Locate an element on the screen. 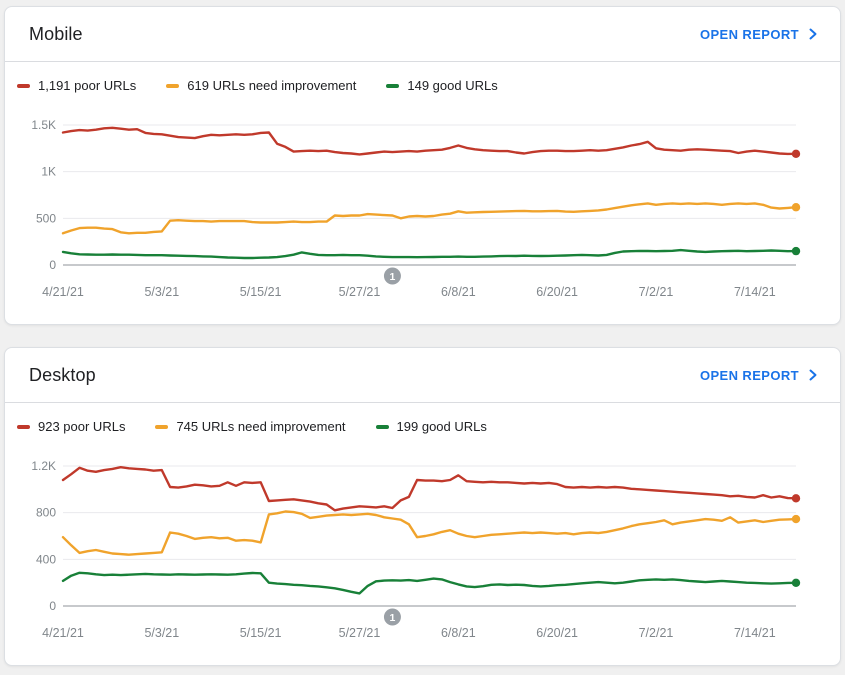 This screenshot has height=675, width=845. legend-item-needs-improvement: 745 URLs need improvement is located at coordinates (250, 426).